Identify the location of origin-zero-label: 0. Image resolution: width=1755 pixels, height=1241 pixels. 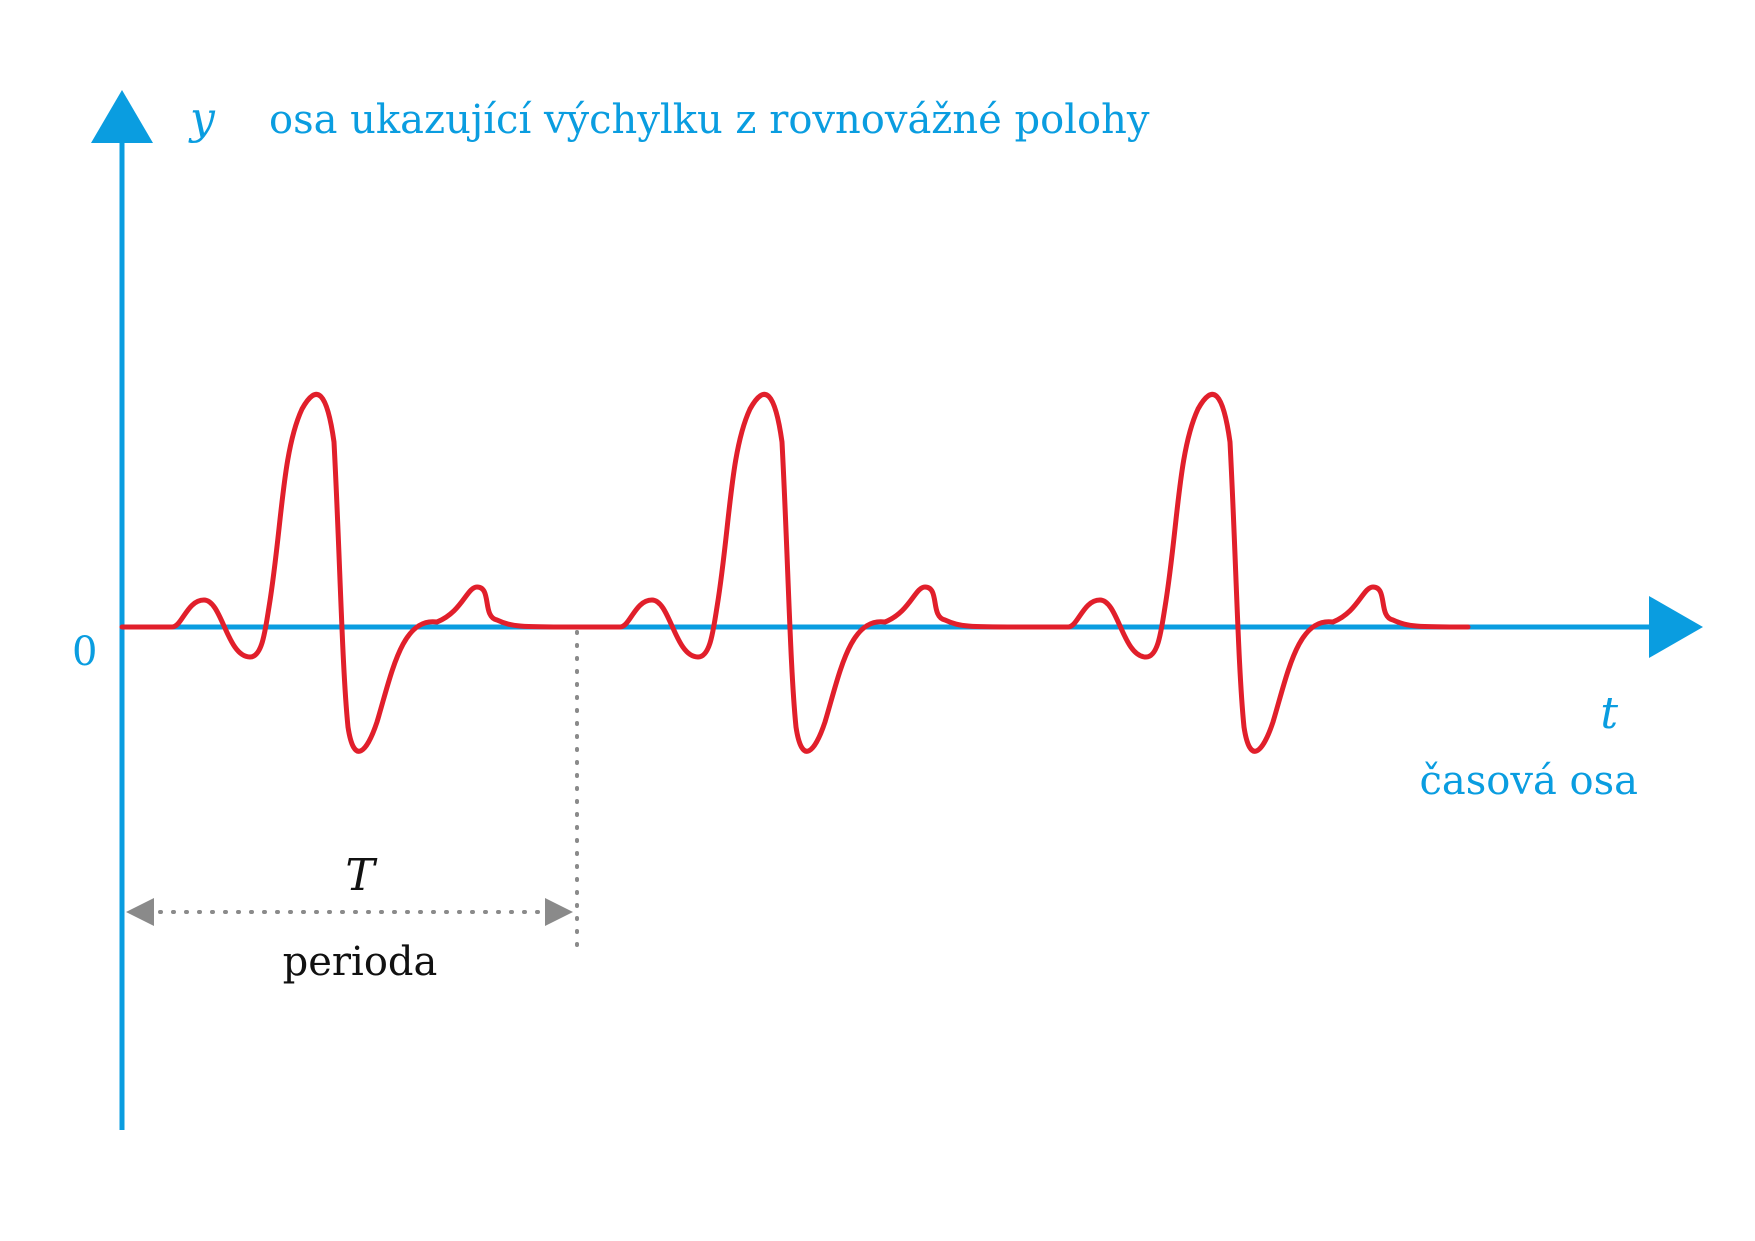
(84, 652).